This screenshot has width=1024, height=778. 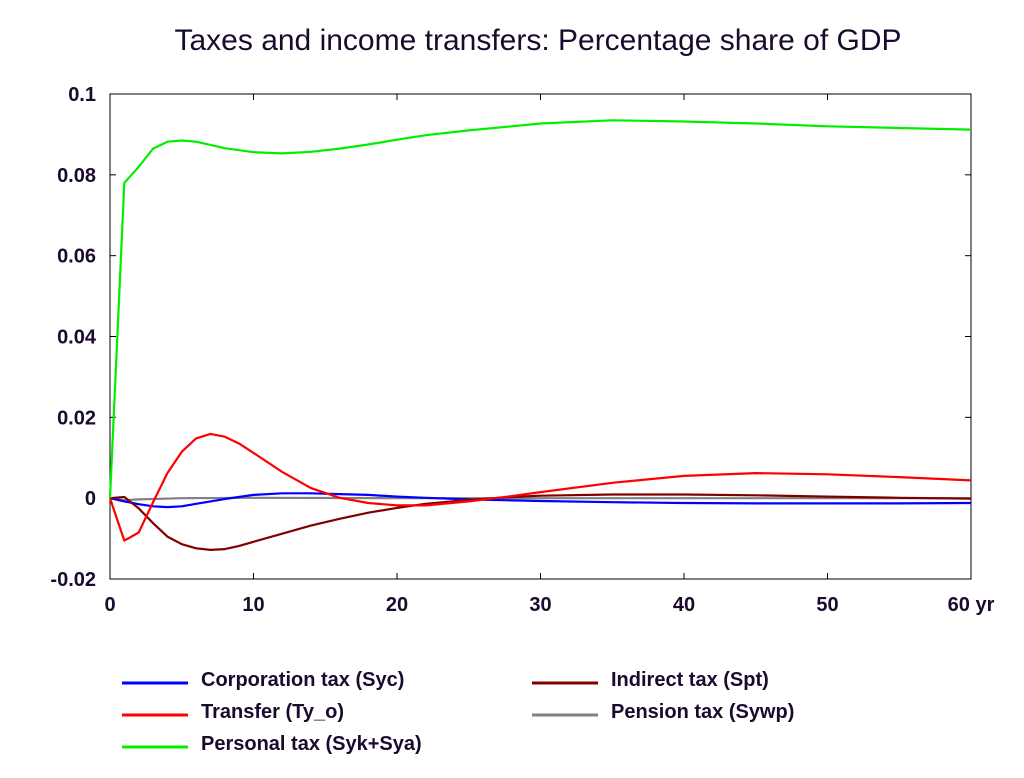 What do you see at coordinates (76, 257) in the screenshot?
I see `y-tick-label: 0.06` at bounding box center [76, 257].